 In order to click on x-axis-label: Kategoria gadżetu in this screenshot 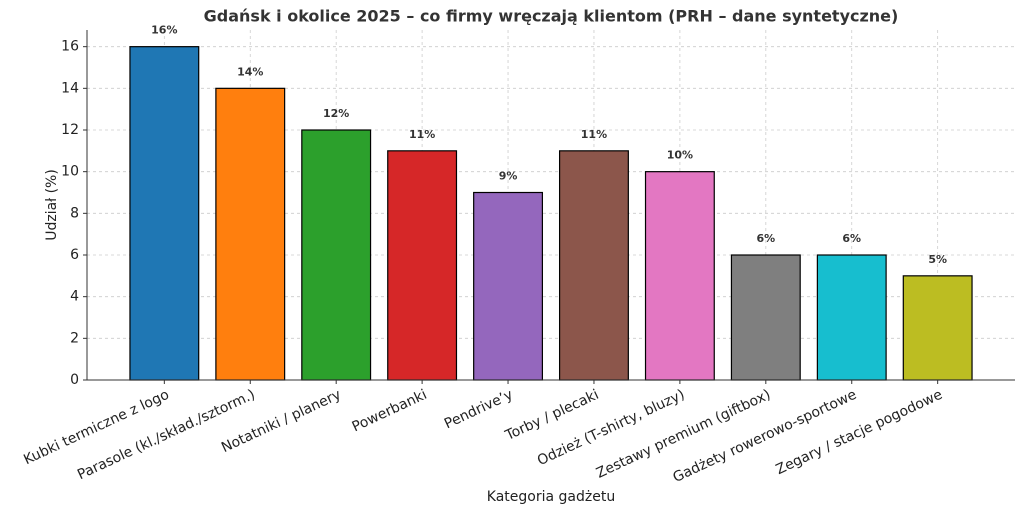, I will do `click(551, 497)`.